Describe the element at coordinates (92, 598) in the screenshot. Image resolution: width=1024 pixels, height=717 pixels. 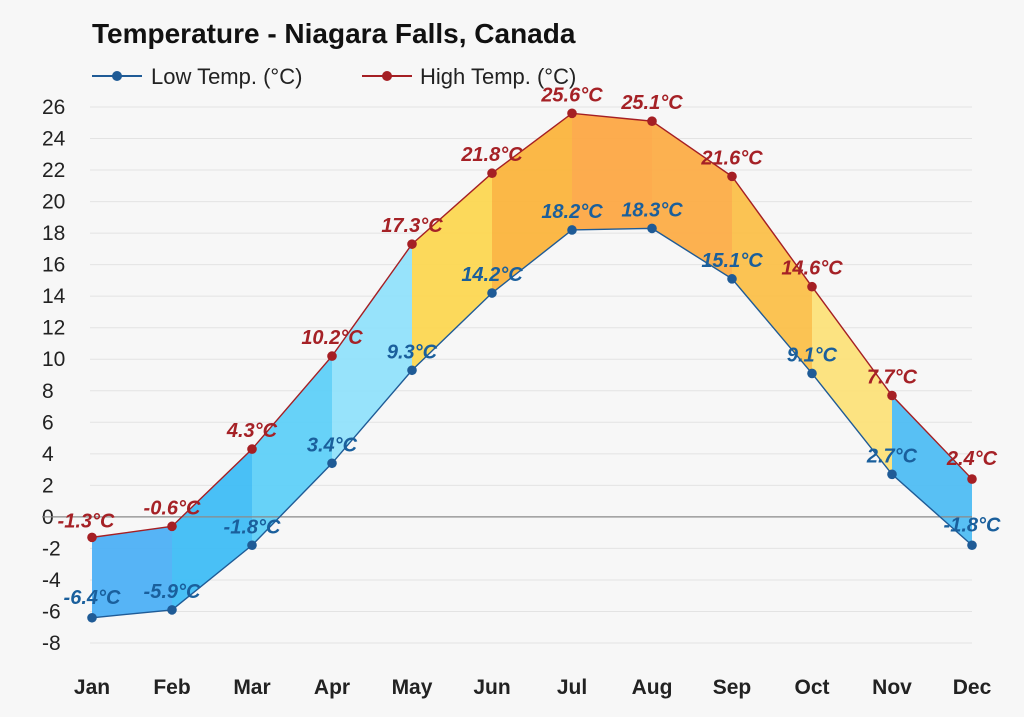
I see `low-data-label: -6.4°C` at that location.